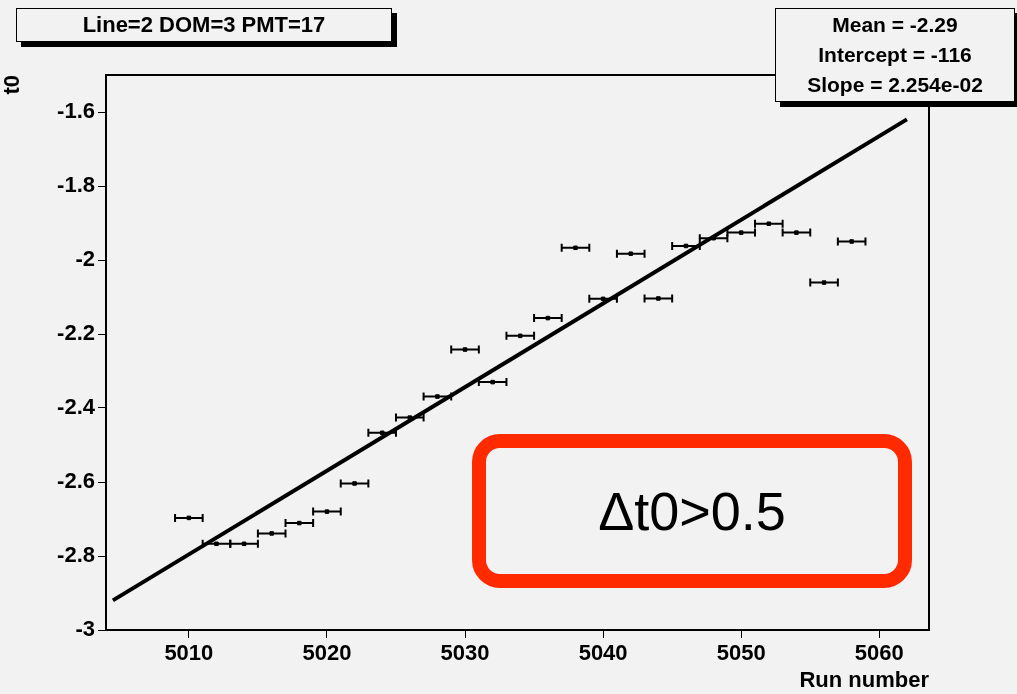  Describe the element at coordinates (76, 111) in the screenshot. I see `y-tick-label: -1.6` at that location.